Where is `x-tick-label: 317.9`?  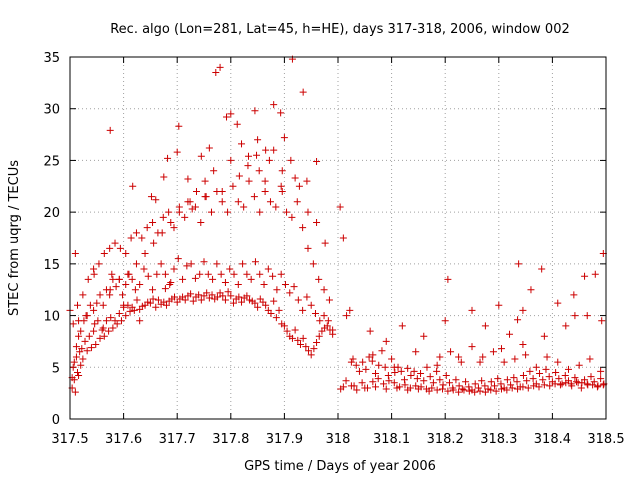 x-tick-label: 317.9 is located at coordinates (284, 439).